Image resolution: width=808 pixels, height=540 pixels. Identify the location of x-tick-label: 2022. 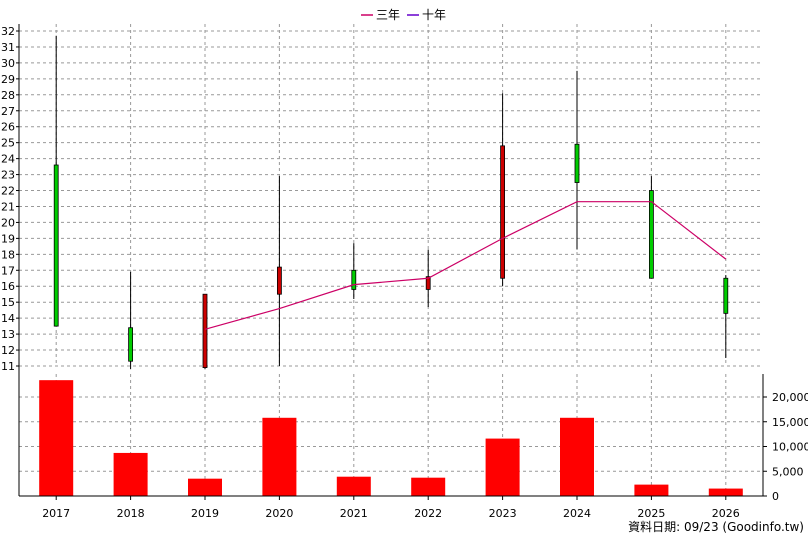
(428, 513).